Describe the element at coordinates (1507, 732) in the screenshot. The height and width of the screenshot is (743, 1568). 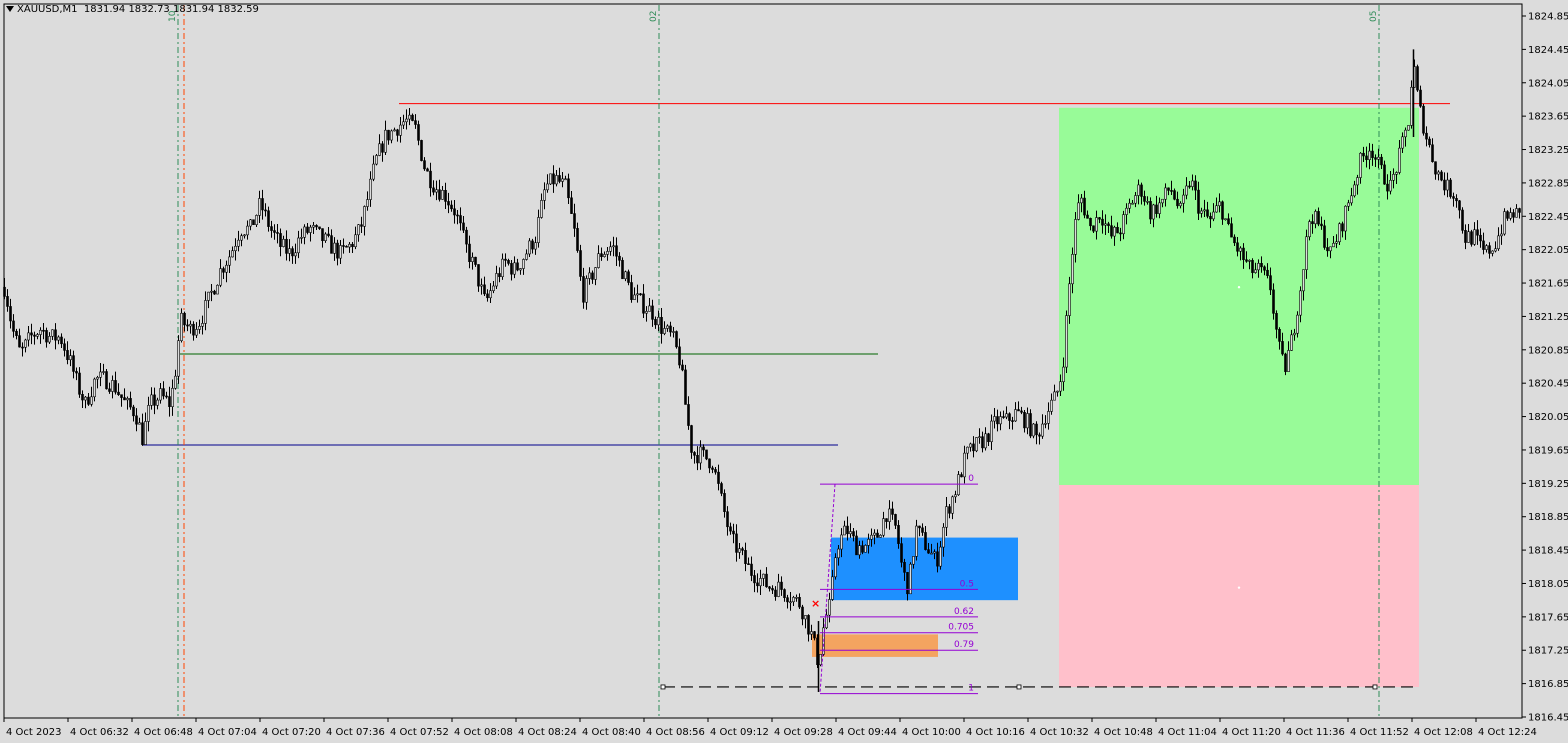
I see `x-tick-label: 4 Oct 12:24` at that location.